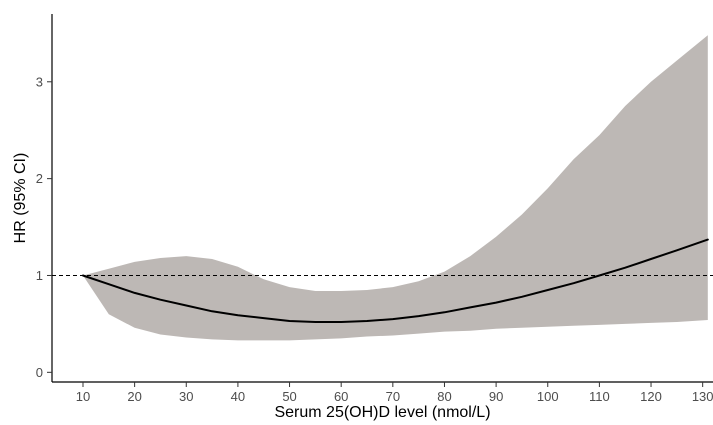 Image resolution: width=713 pixels, height=425 pixels. Describe the element at coordinates (393, 396) in the screenshot. I see `x-tick-label: 70` at that location.